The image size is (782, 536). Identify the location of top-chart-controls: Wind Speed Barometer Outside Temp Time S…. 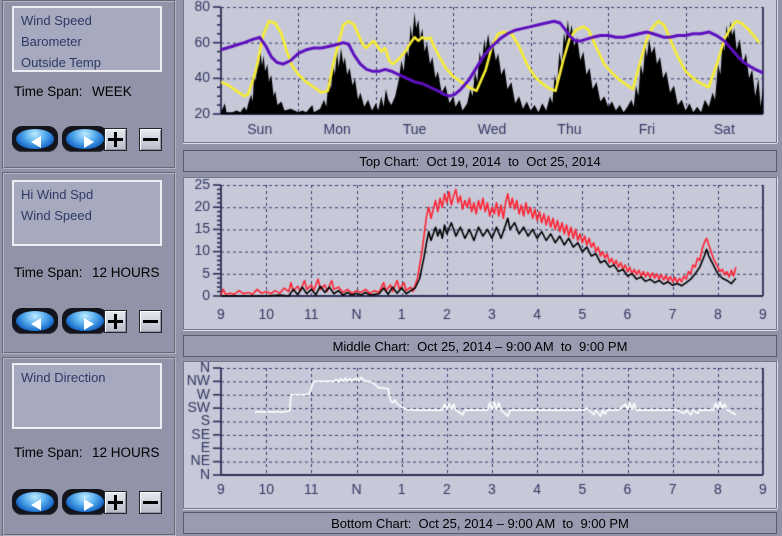
(89, 84).